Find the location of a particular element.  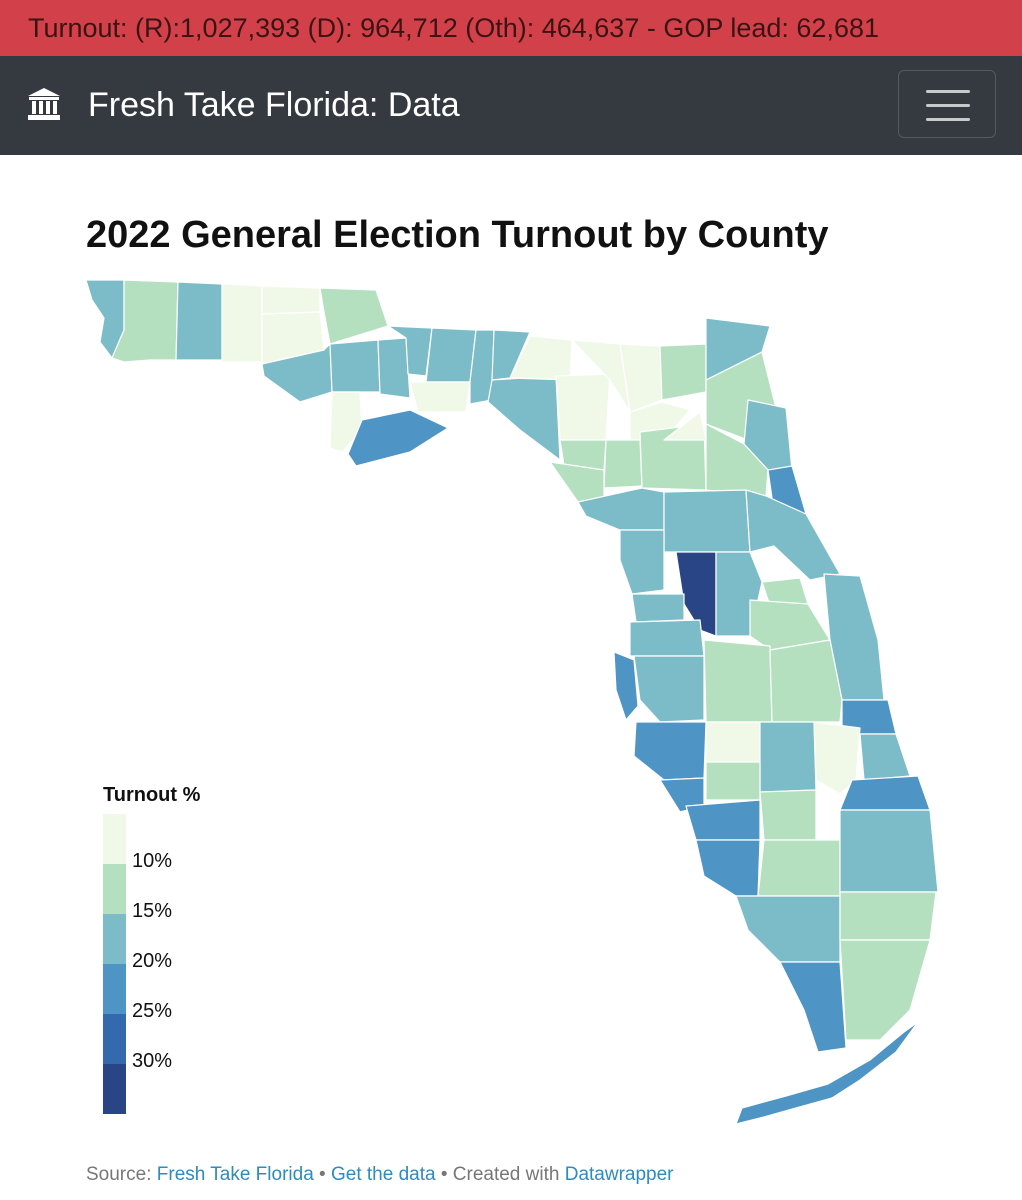

county-putnam is located at coordinates (737, 460).